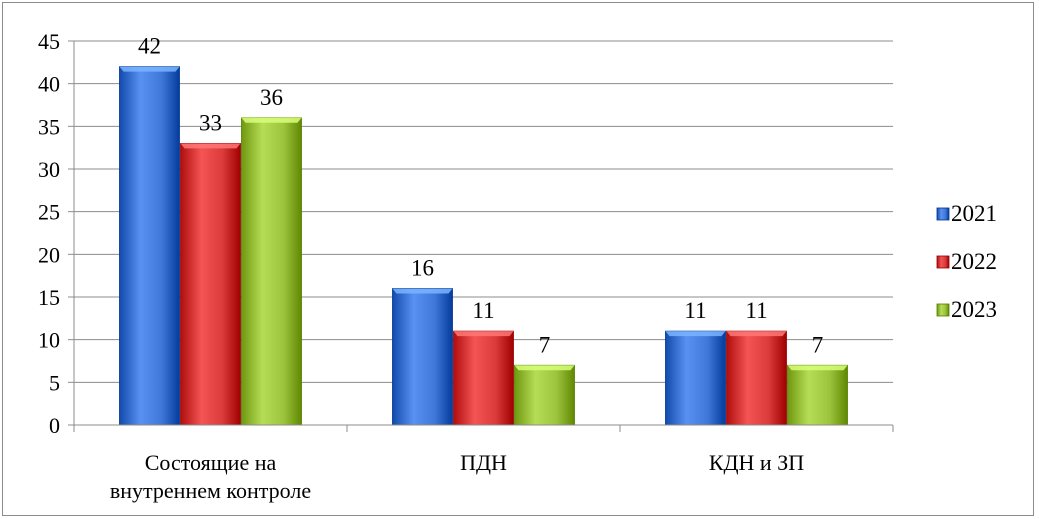 The image size is (1039, 519). What do you see at coordinates (483, 310) in the screenshot?
I see `data-label-2022-1: 11` at bounding box center [483, 310].